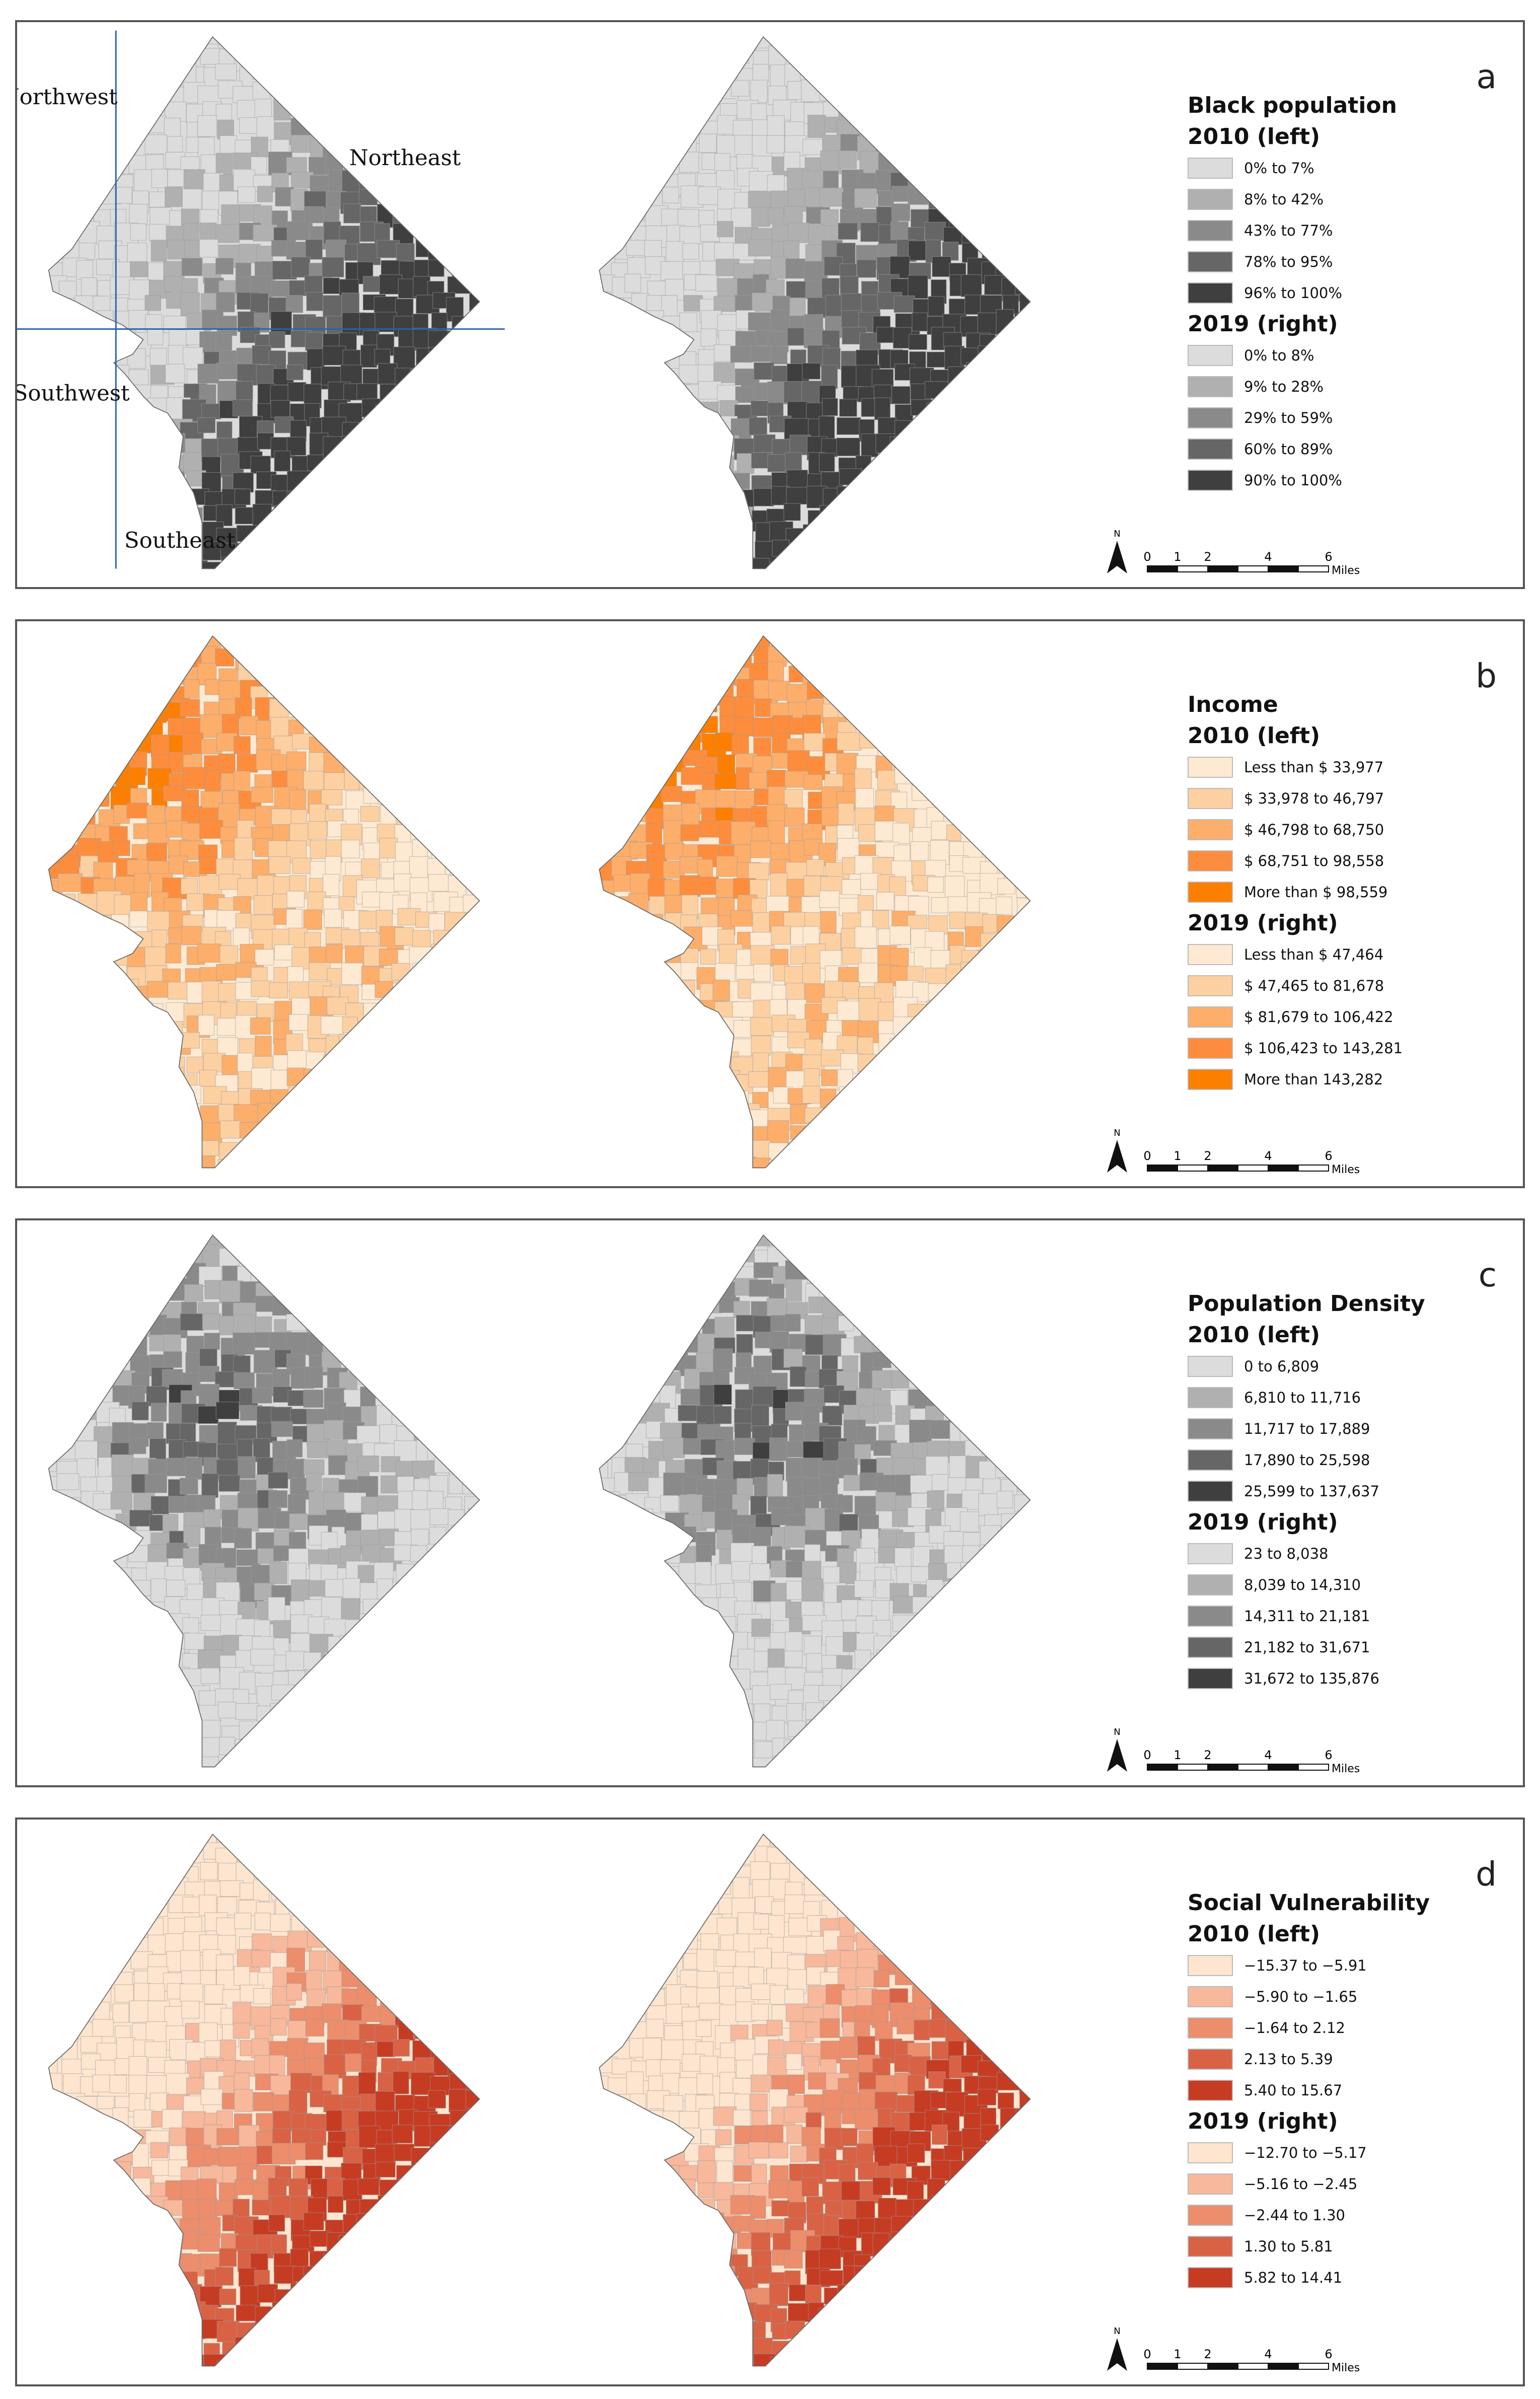  What do you see at coordinates (539, 2100) in the screenshot?
I see `choropleth-maps` at bounding box center [539, 2100].